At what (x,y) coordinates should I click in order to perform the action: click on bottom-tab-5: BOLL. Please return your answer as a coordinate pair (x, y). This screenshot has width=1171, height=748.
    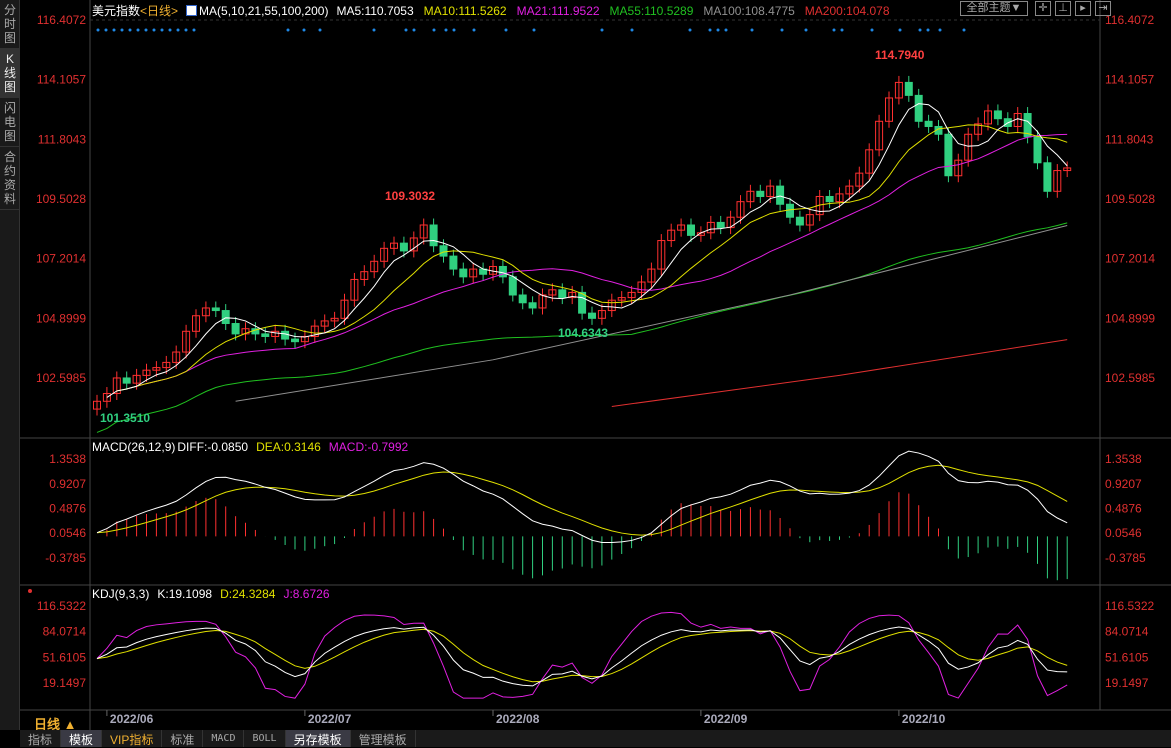
    Looking at the image, I should click on (265, 738).